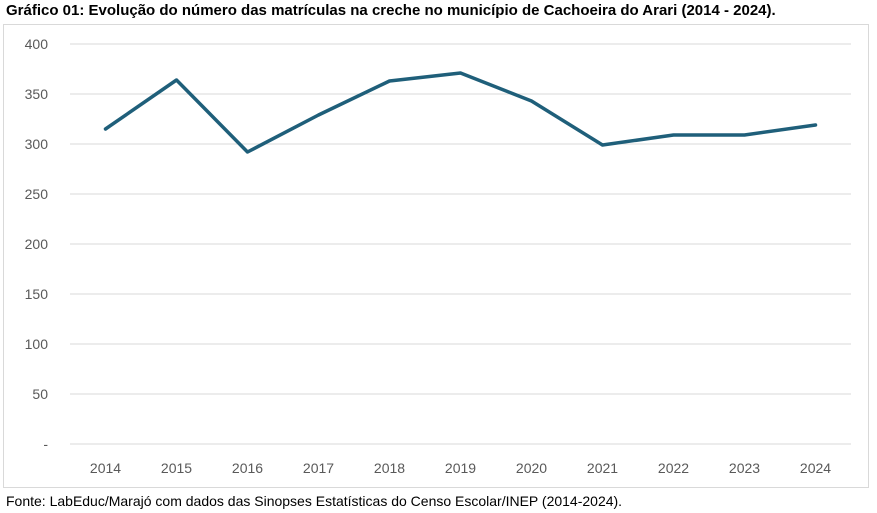  I want to click on data-point-2021, so click(602, 145).